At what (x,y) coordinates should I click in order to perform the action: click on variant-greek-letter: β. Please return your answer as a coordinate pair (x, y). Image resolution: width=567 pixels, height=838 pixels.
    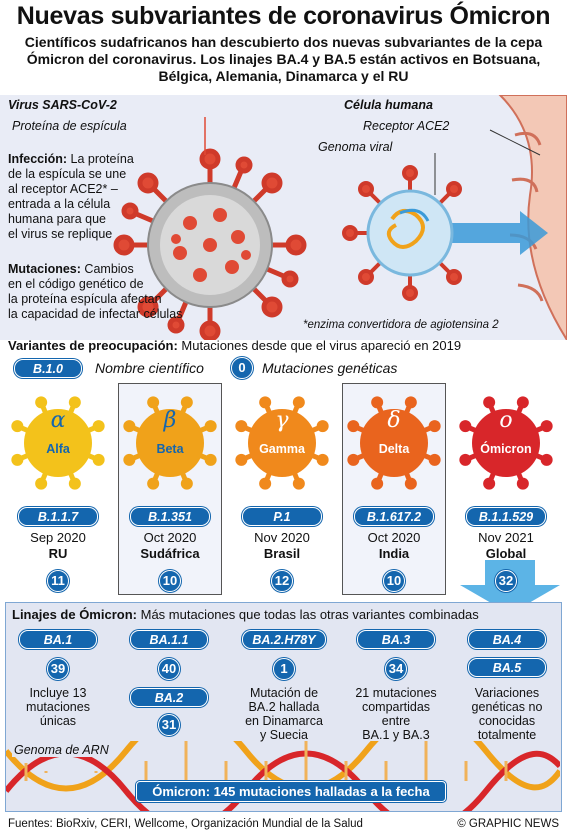
    Looking at the image, I should click on (170, 420).